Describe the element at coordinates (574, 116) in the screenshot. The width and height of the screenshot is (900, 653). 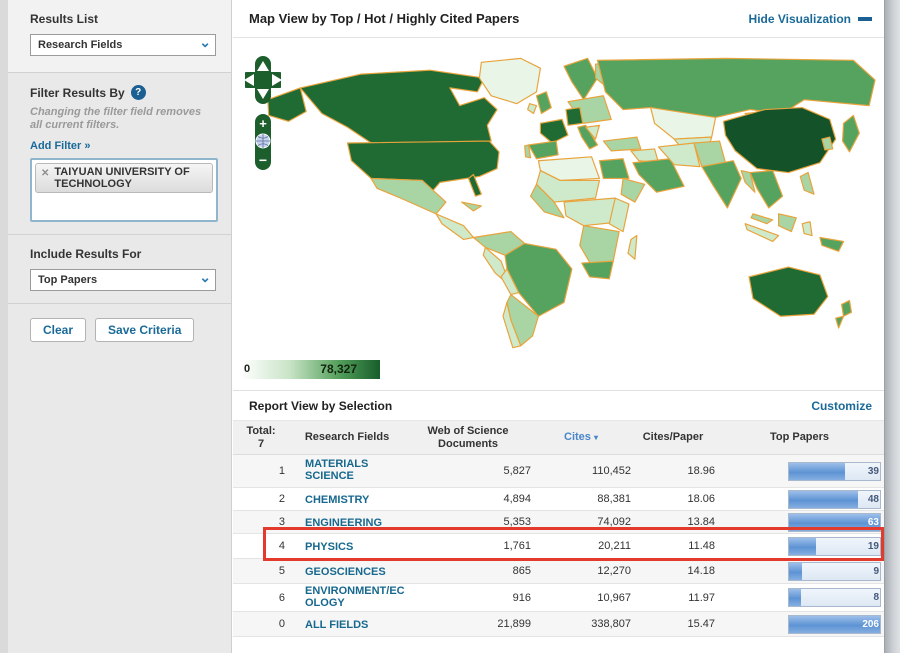
I see `map-region-germany` at that location.